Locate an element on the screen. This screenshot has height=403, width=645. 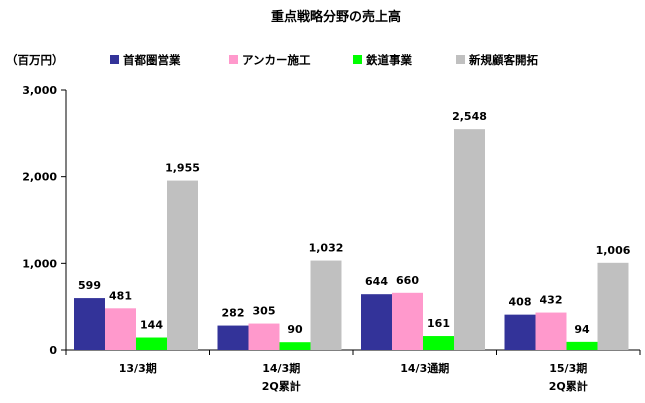
legend-label: アンカー施工 is located at coordinates (276, 60).